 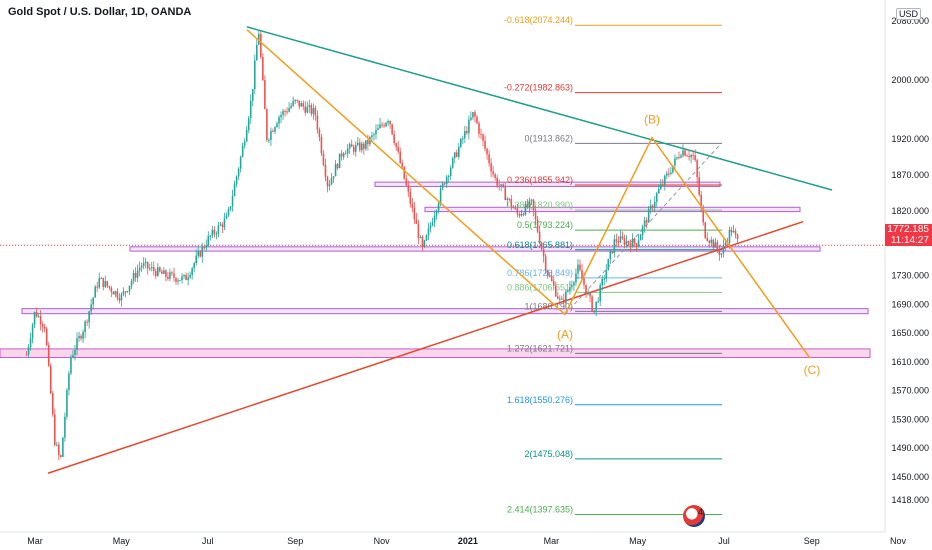 I want to click on currency-label: USD, so click(x=909, y=14).